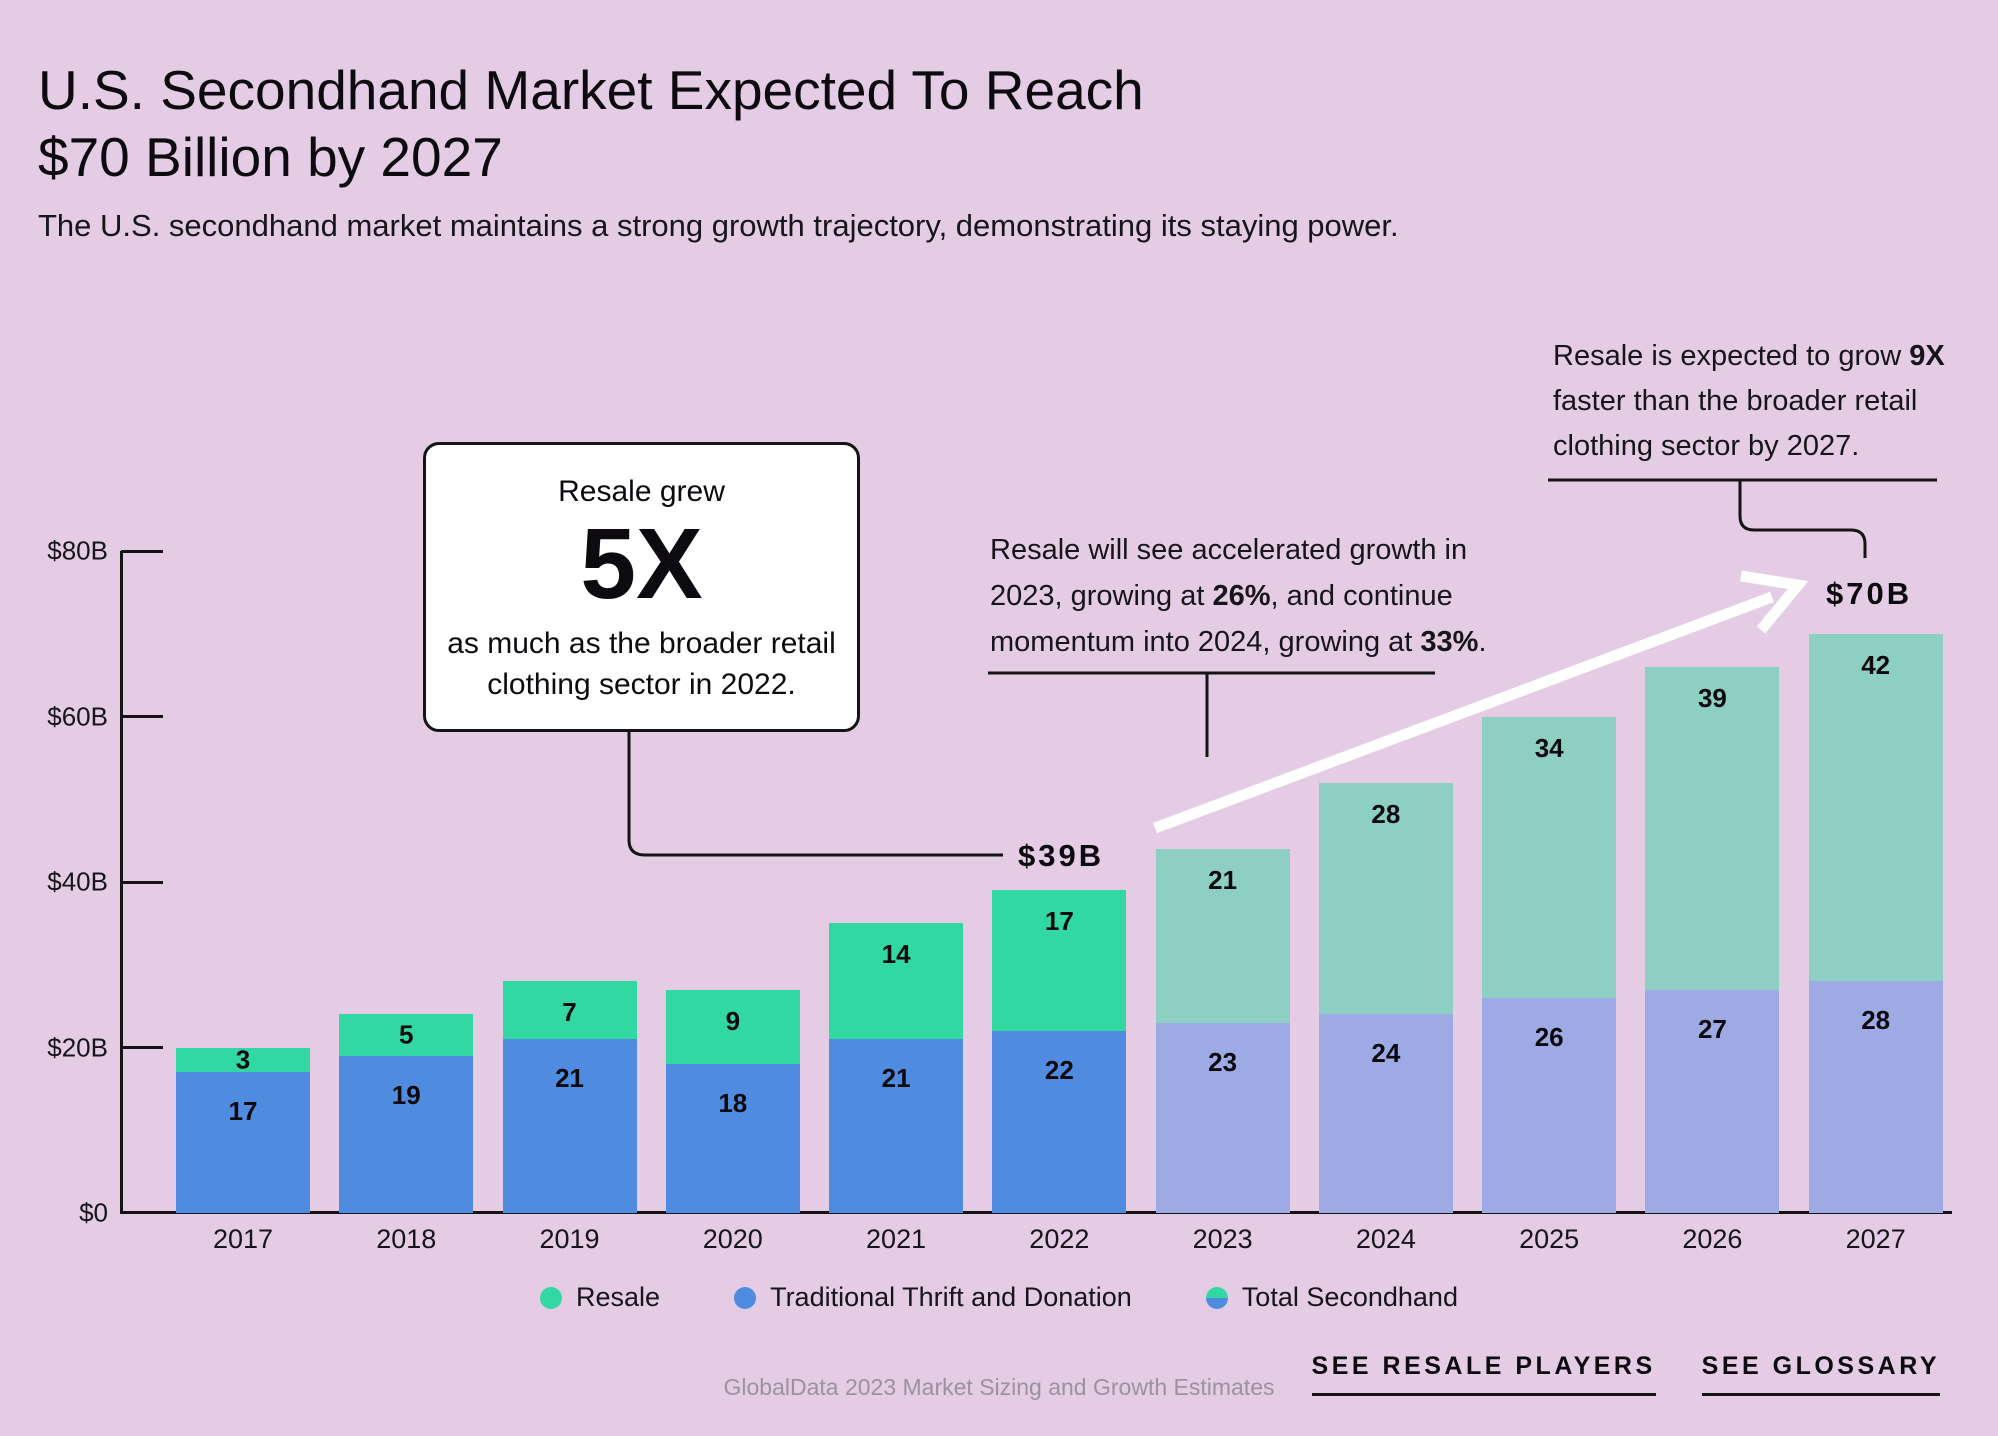 The width and height of the screenshot is (1998, 1436). What do you see at coordinates (591, 89) in the screenshot?
I see `page-title-line1: U.S. Secondhand Market Expected To Reach` at bounding box center [591, 89].